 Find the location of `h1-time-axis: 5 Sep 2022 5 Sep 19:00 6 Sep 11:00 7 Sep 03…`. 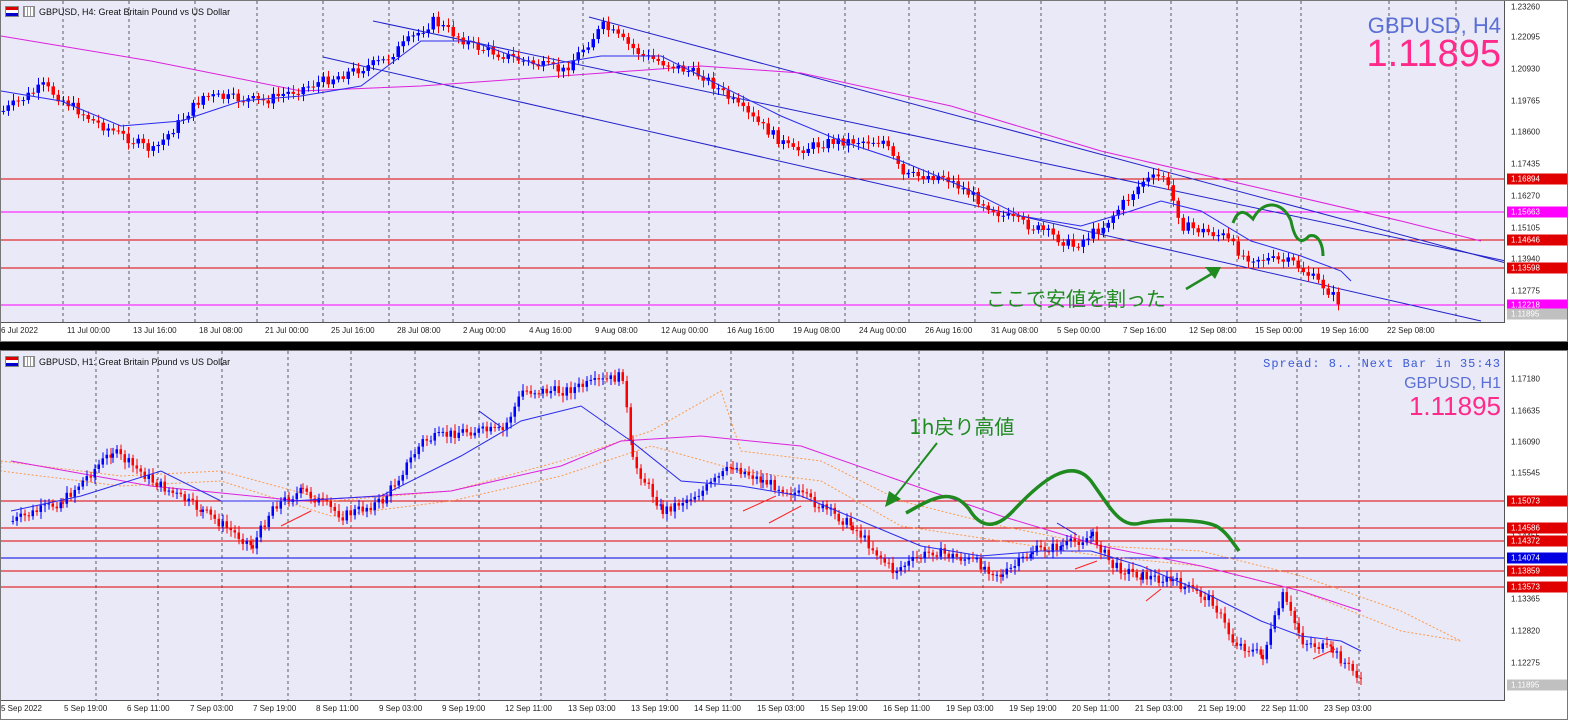

h1-time-axis: 5 Sep 2022 5 Sep 19:00 6 Sep 11:00 7 Sep 03… is located at coordinates (753, 709).